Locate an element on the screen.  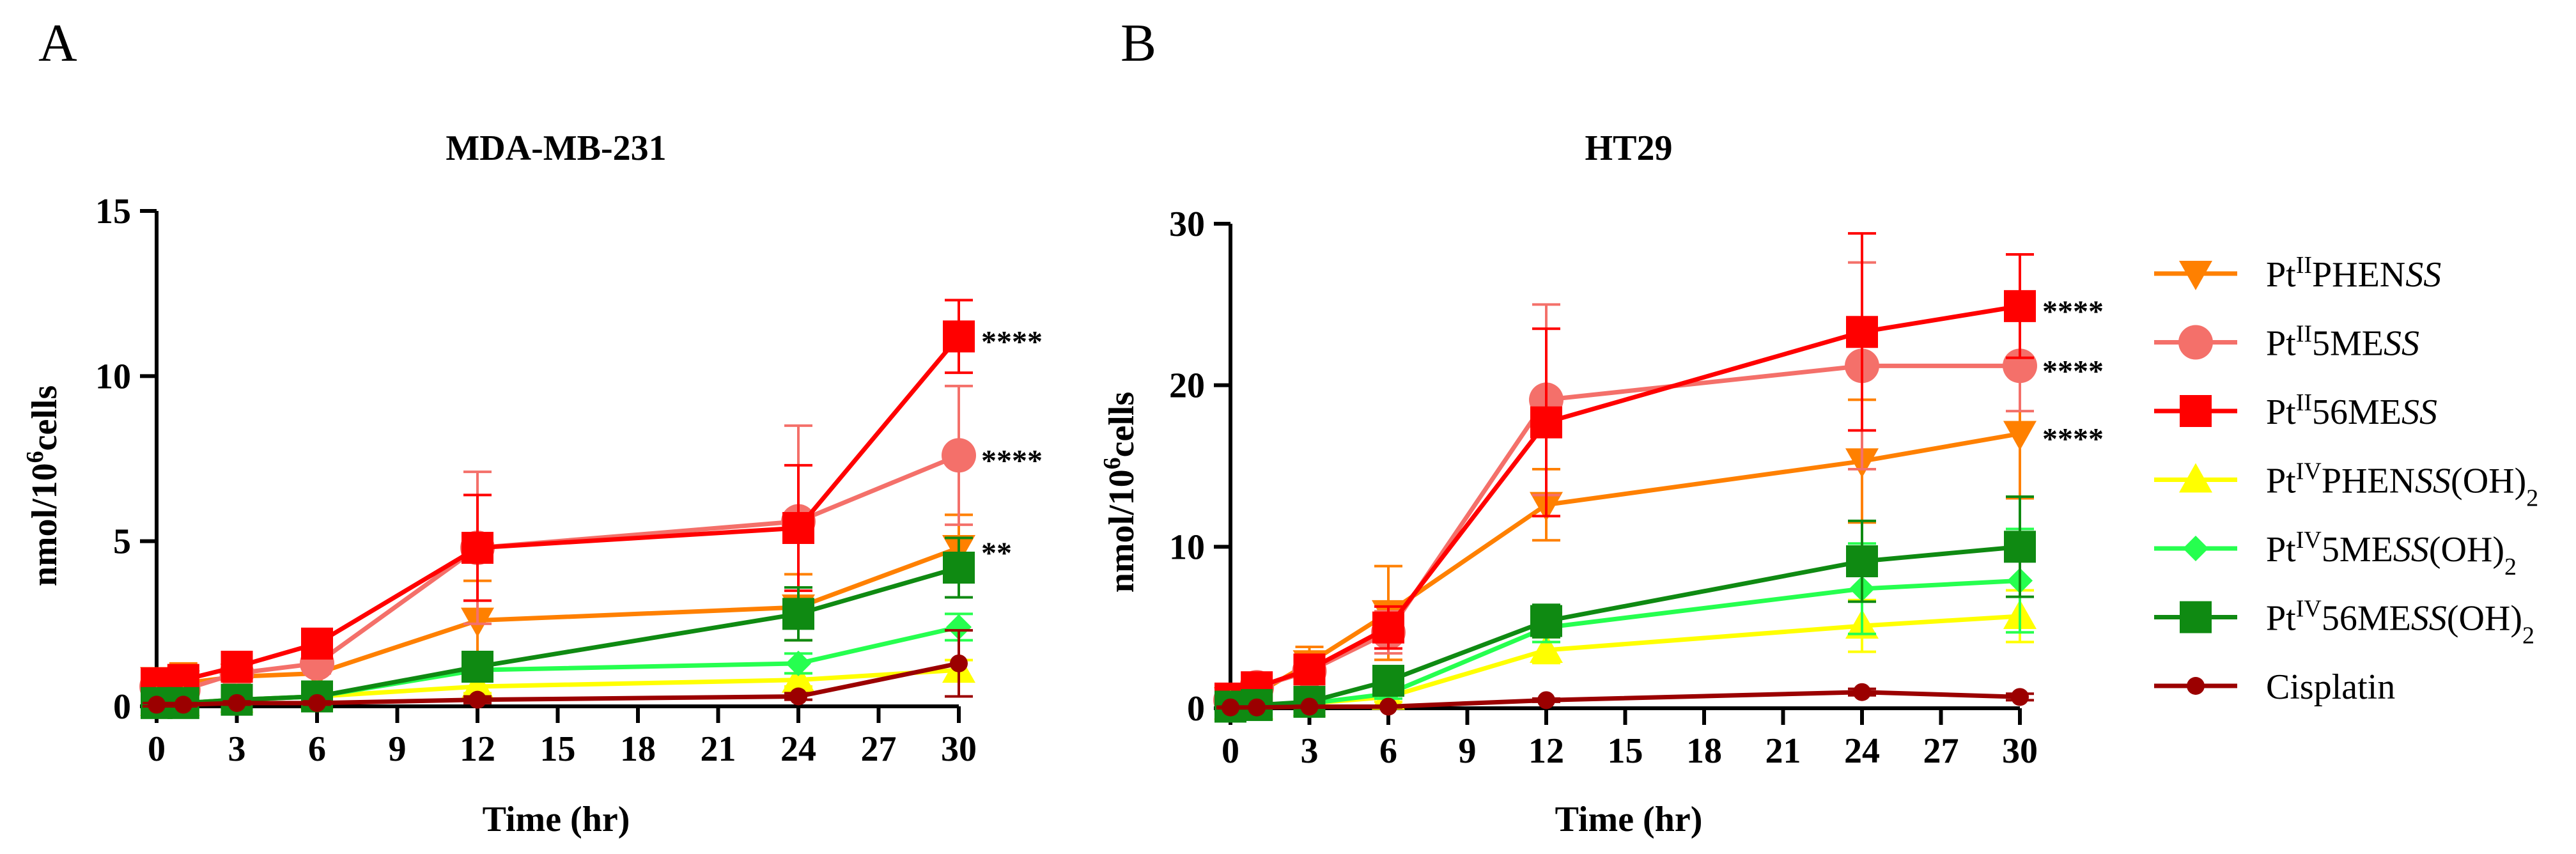
x-tick-label-b: 12 is located at coordinates (1546, 751).